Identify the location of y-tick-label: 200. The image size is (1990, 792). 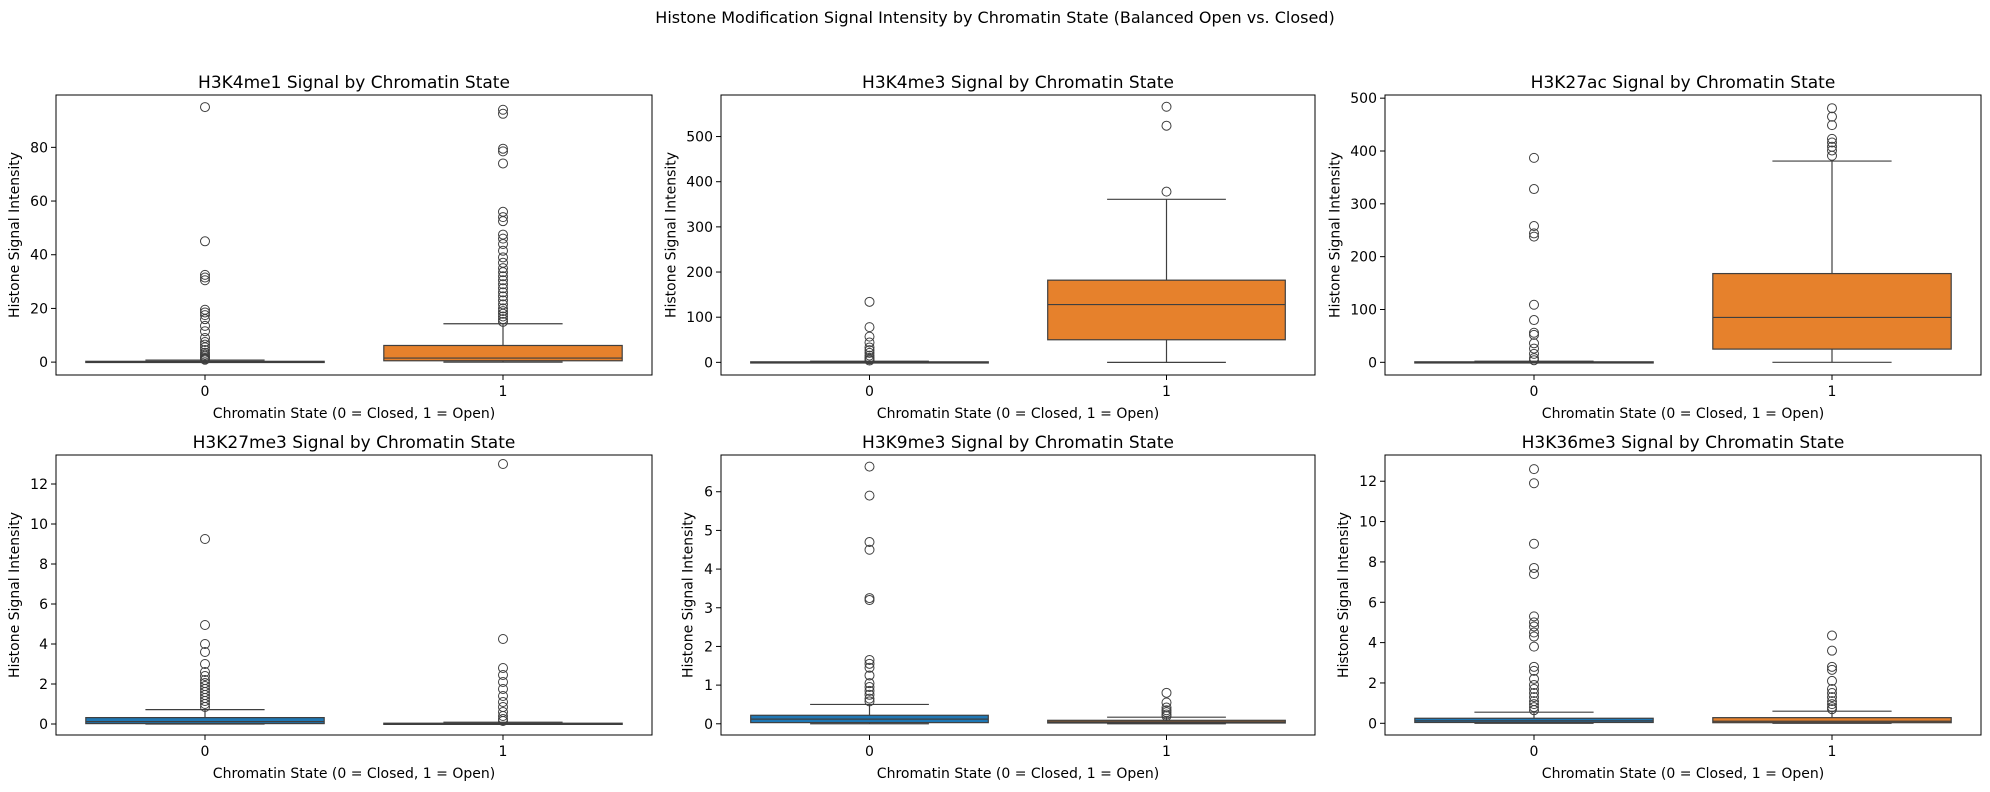
(1363, 258).